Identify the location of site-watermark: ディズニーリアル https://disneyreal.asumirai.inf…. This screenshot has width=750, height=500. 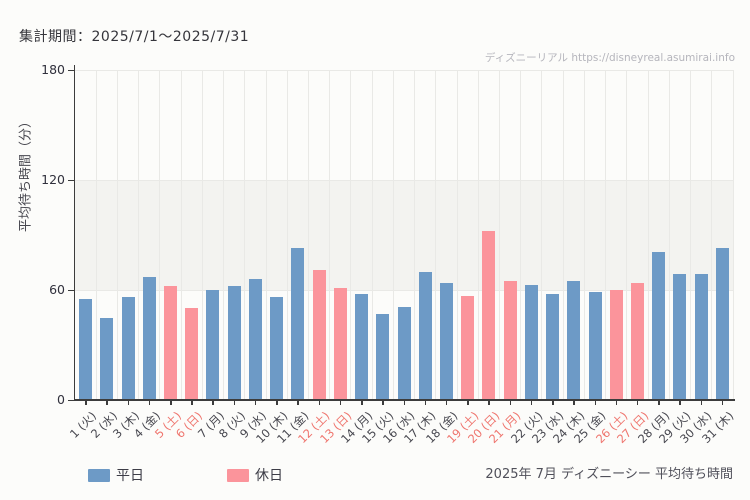
(609, 58).